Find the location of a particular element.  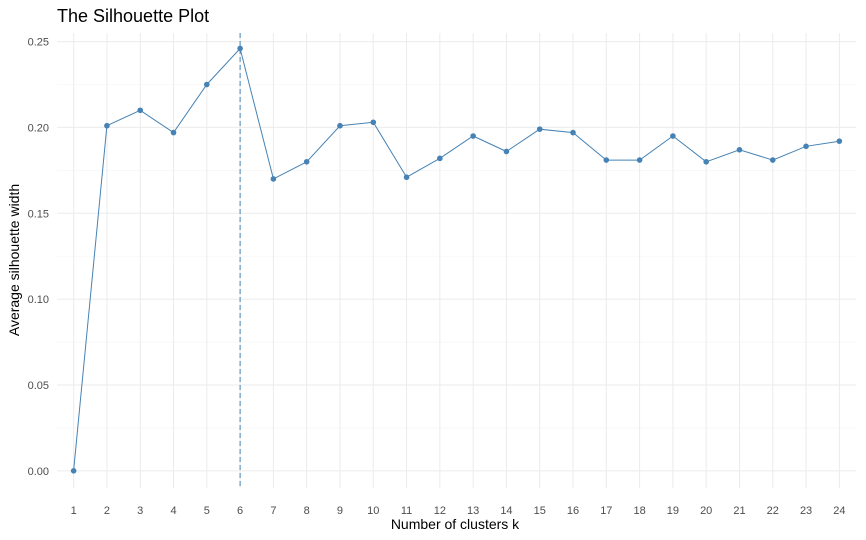

x-tick-label: 15 is located at coordinates (540, 511).